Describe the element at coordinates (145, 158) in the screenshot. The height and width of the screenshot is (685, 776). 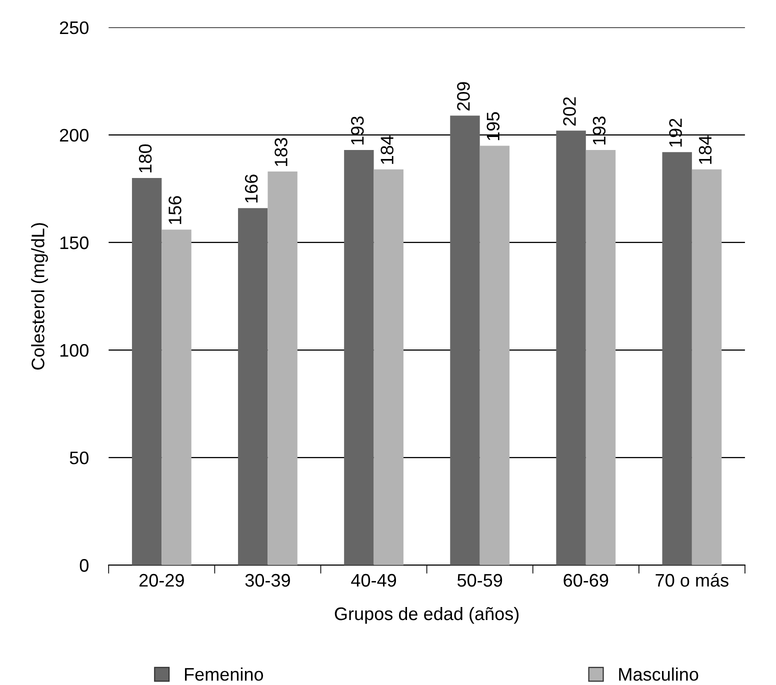
I see `data-label: 180` at that location.